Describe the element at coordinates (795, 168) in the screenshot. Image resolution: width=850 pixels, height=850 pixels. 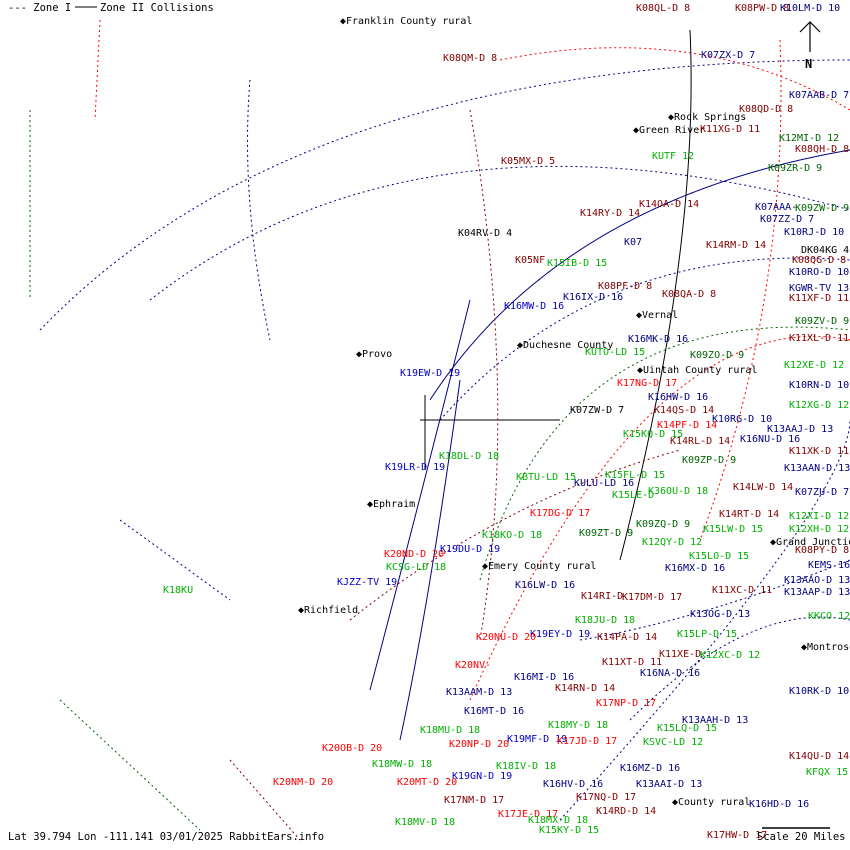
I see `station-label: K09ZR-D 9` at that location.